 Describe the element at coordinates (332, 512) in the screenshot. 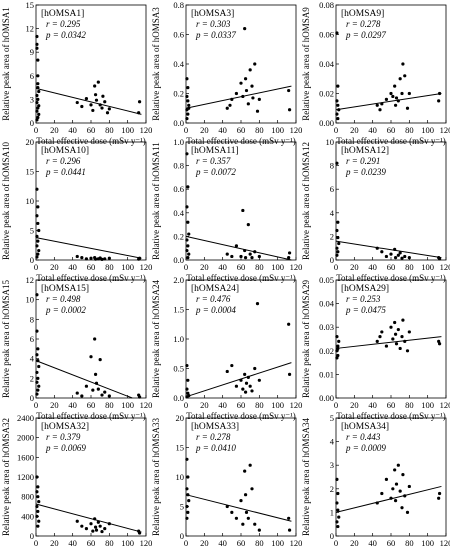

I see `y-tick-label: 1` at that location.